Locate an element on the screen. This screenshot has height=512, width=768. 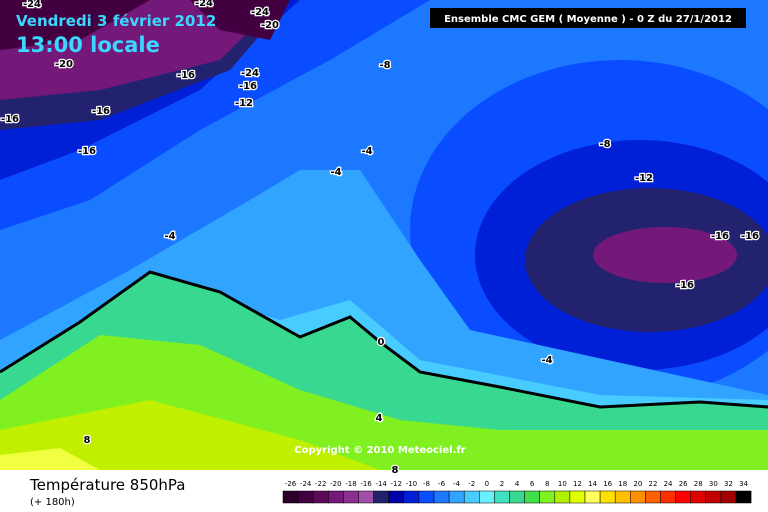
legend-label: 22 is located at coordinates (652, 484).